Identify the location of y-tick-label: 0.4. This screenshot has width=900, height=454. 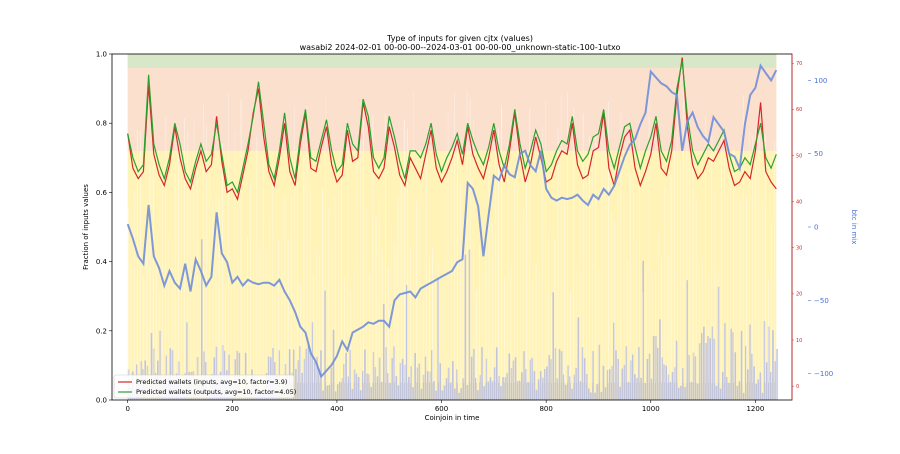
(102, 262).